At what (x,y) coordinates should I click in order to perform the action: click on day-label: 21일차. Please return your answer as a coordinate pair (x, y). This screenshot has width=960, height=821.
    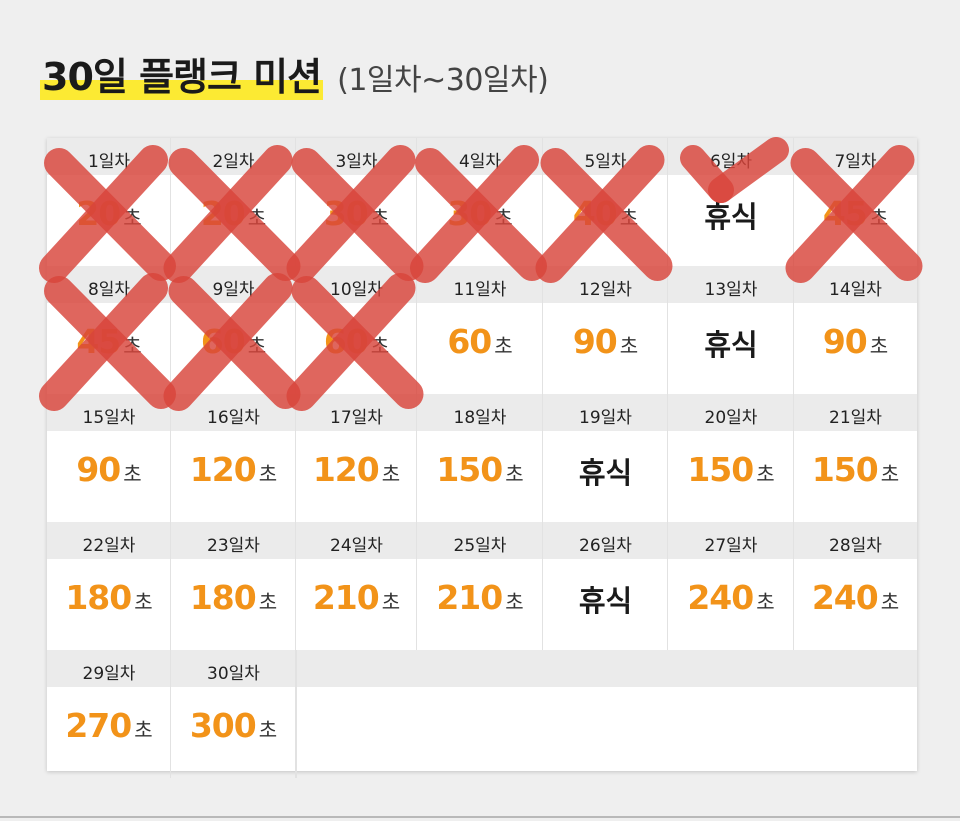
    Looking at the image, I should click on (855, 418).